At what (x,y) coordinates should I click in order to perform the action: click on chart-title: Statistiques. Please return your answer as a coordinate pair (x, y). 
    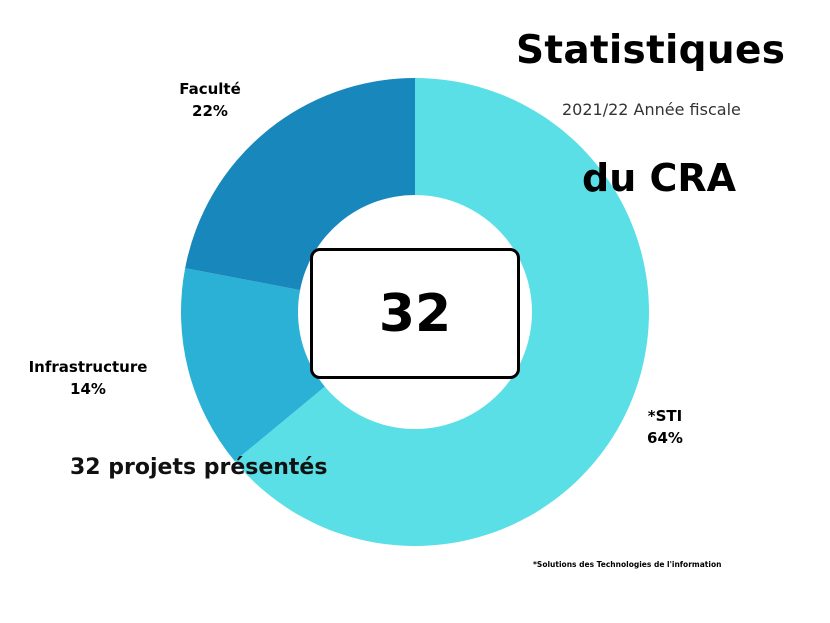
    Looking at the image, I should click on (651, 50).